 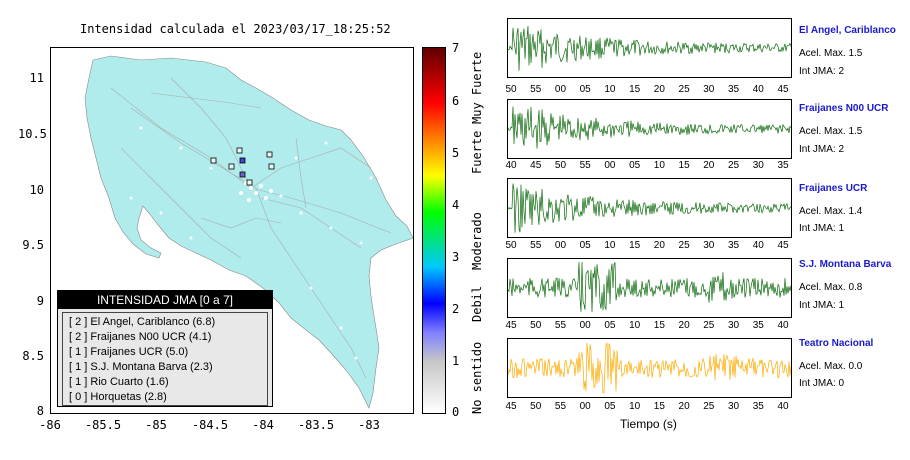 I want to click on station-jma: Int JMA: 2, so click(x=822, y=149).